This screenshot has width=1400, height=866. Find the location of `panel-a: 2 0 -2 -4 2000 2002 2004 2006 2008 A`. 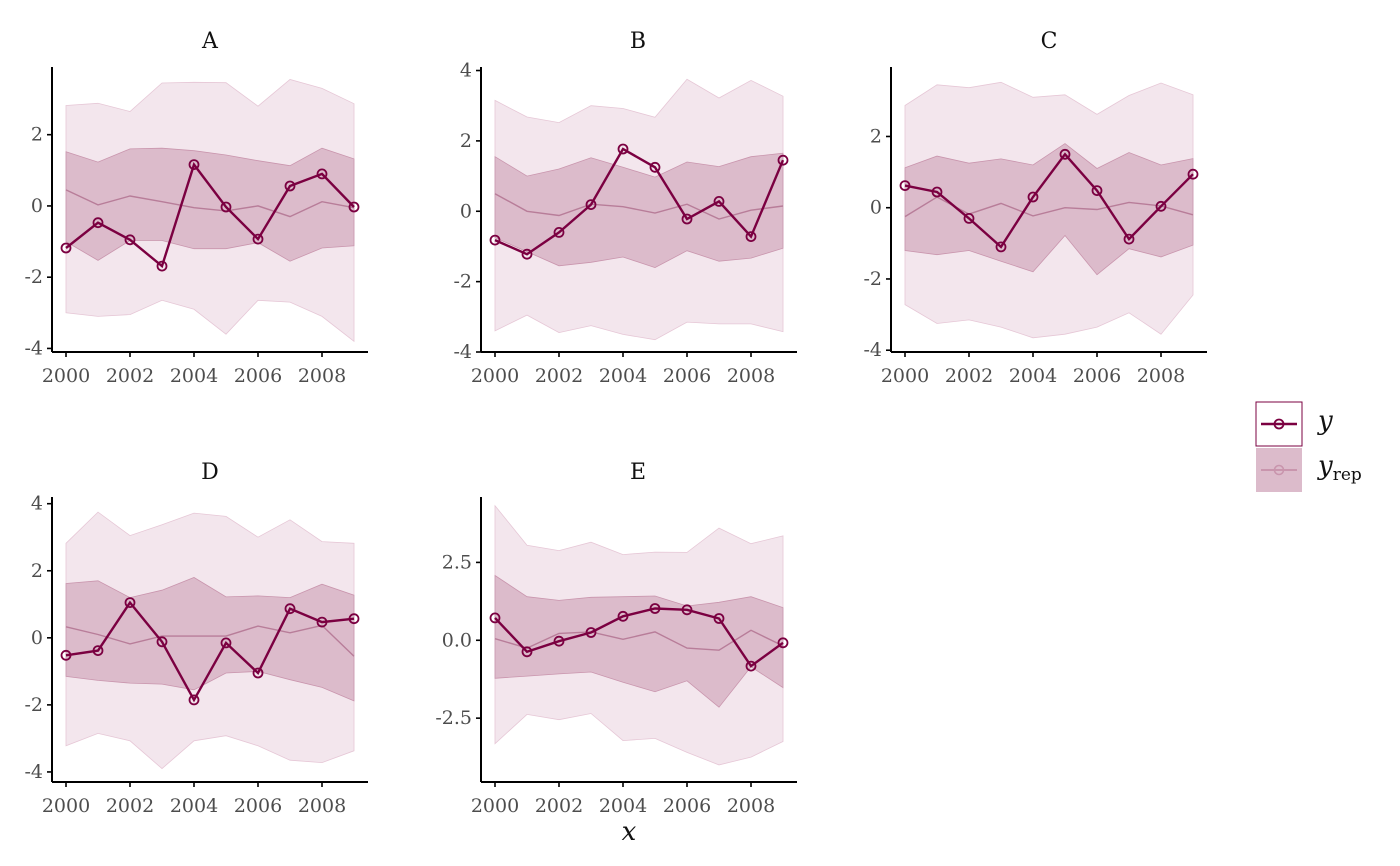

panel-a: 2 0 -2 -4 2000 2002 2004 2006 2008 A is located at coordinates (196, 208).